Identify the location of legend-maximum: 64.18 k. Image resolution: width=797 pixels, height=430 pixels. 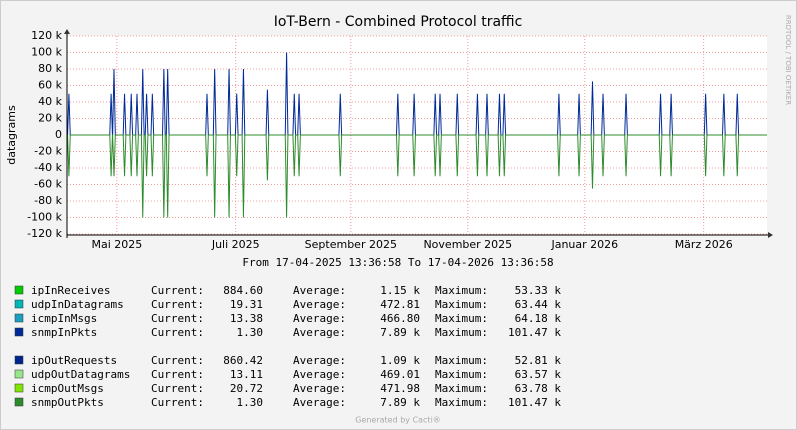
(538, 318).